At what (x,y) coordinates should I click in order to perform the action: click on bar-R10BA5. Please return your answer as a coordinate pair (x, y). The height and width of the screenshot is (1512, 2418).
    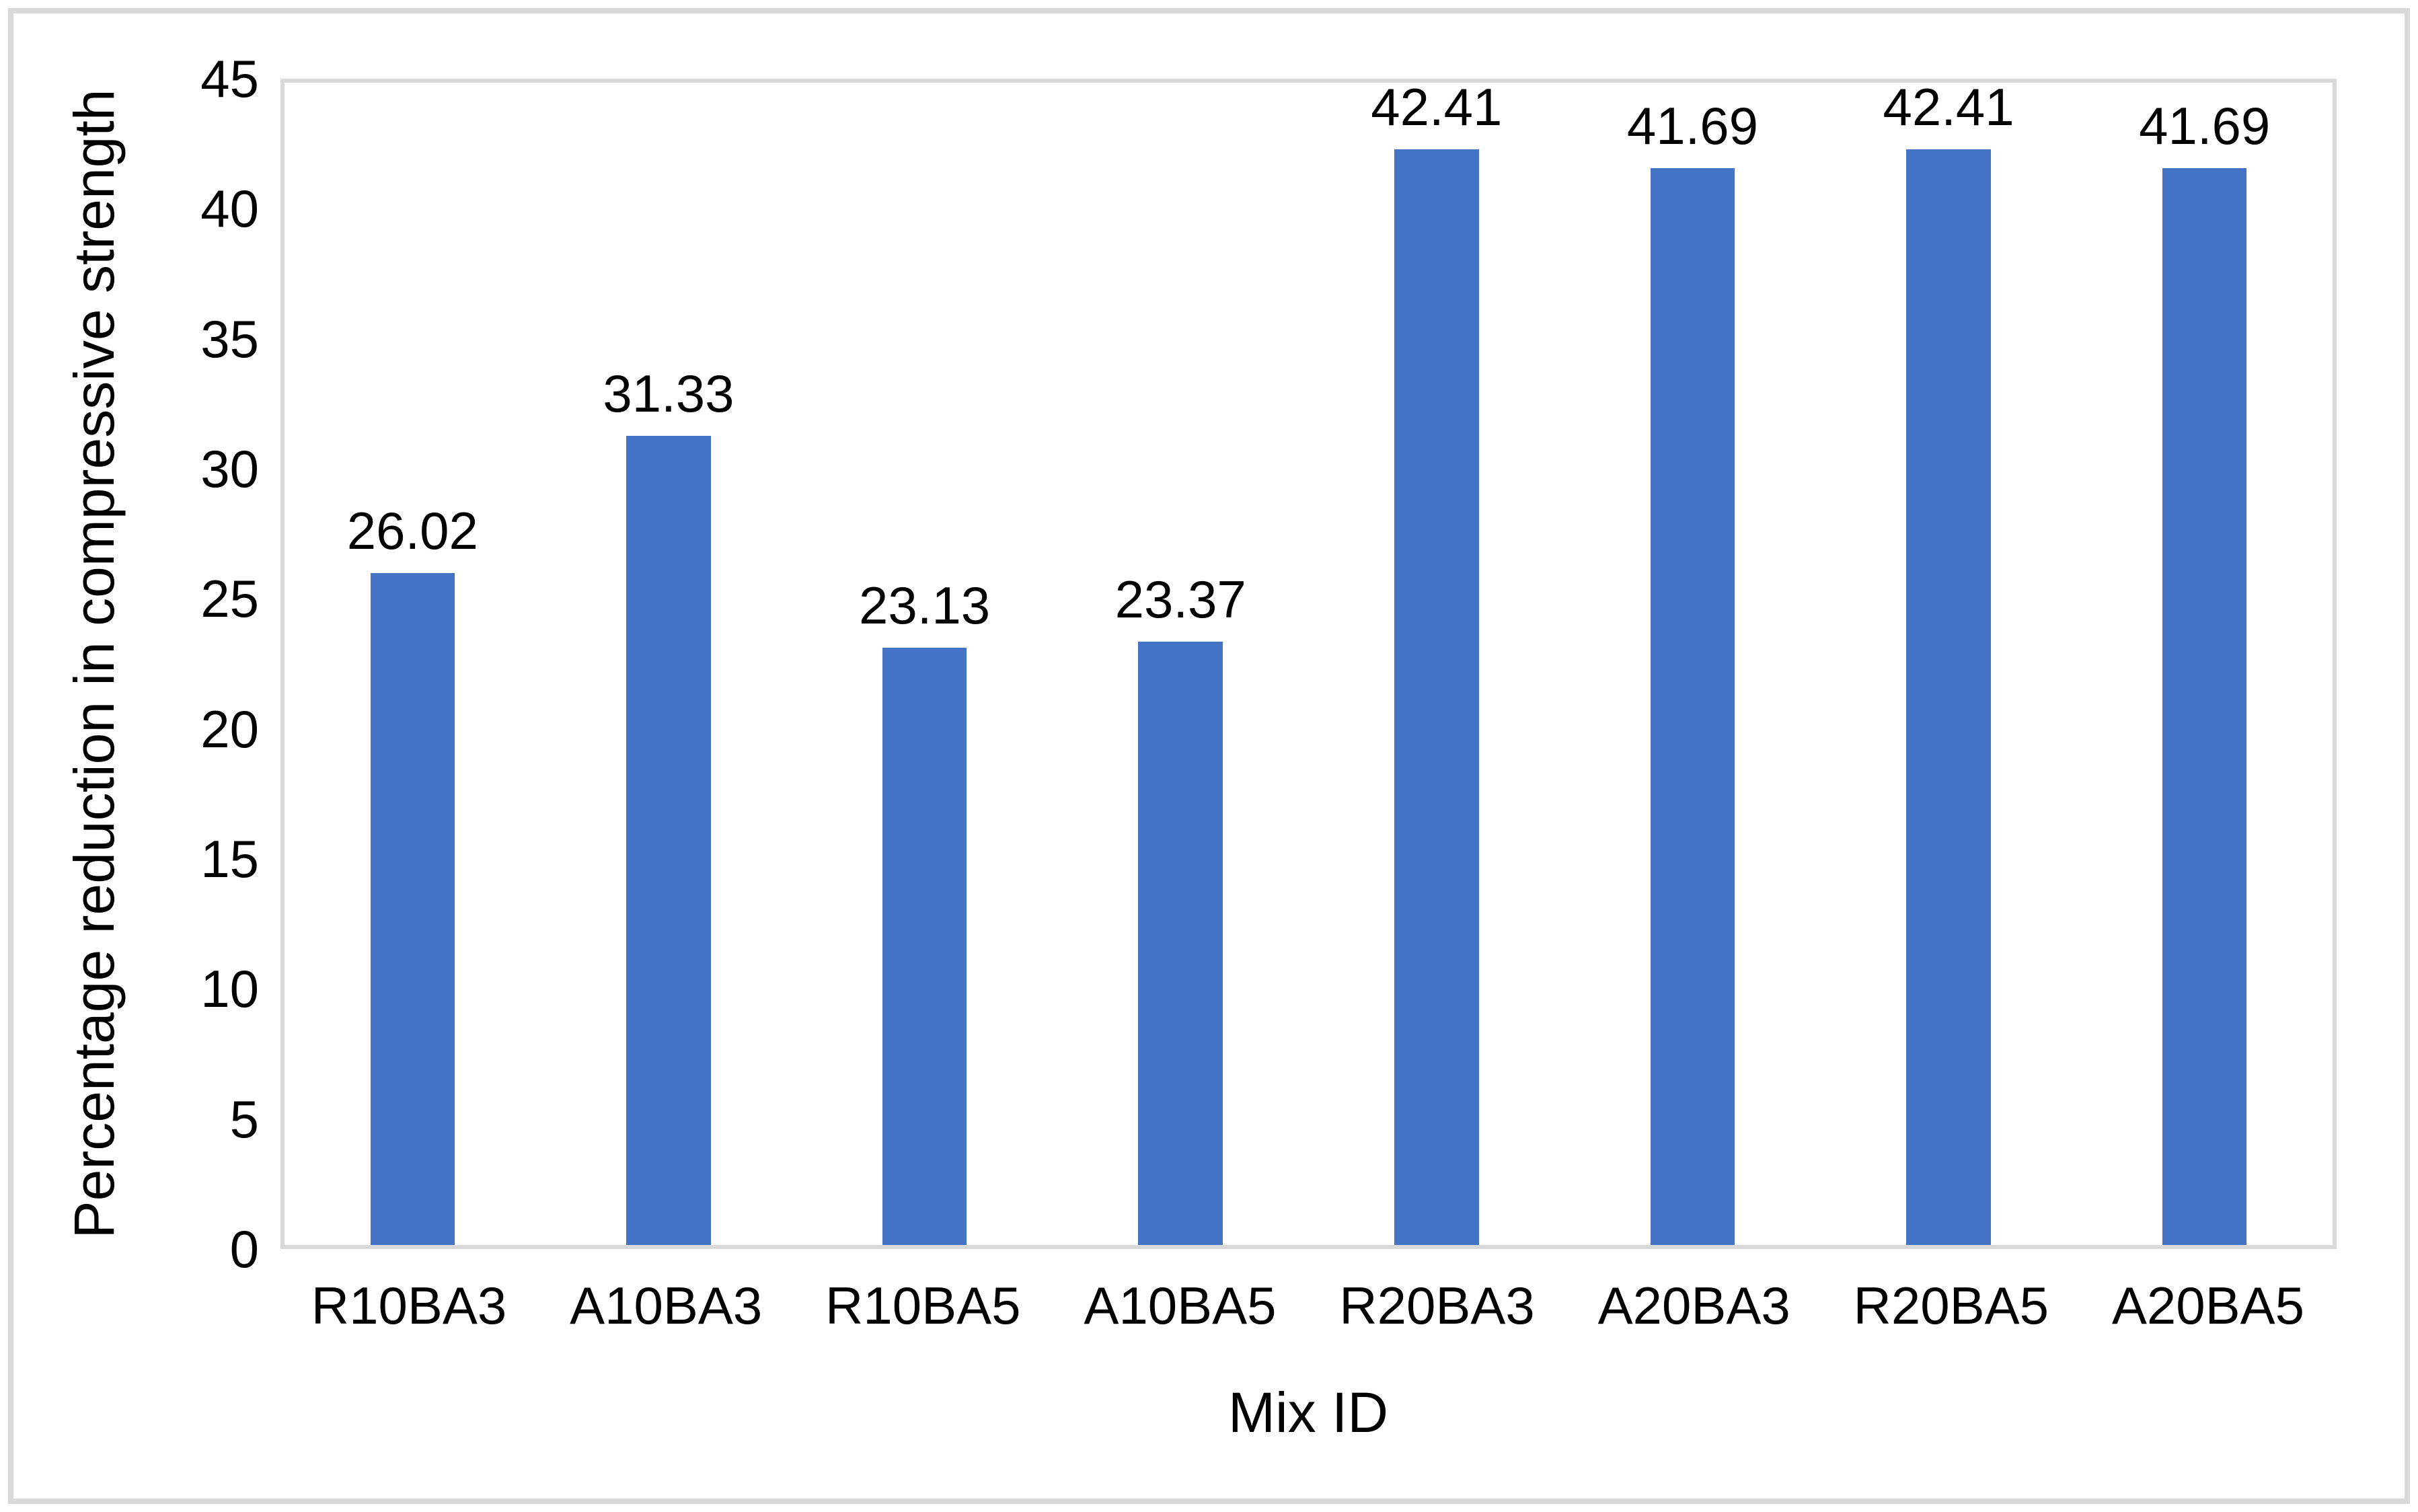
    Looking at the image, I should click on (925, 946).